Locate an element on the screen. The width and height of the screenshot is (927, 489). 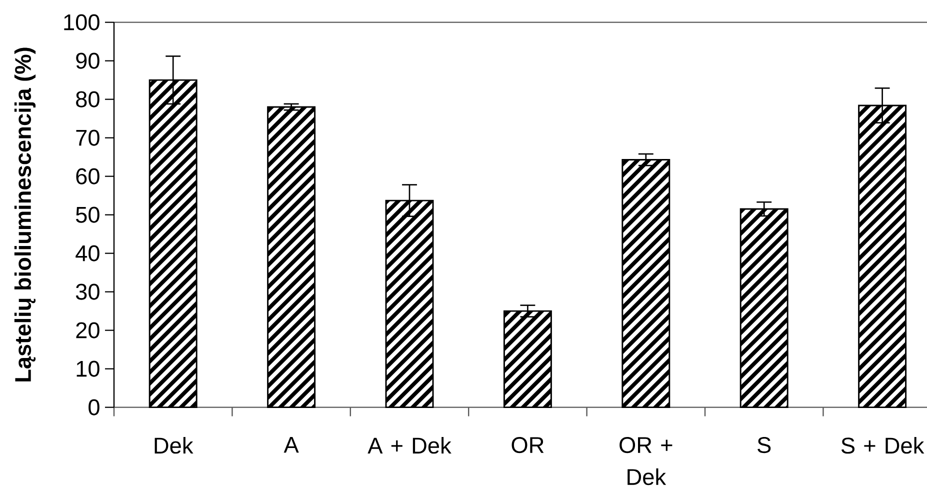
y-tick-label: 30 is located at coordinates (88, 292).